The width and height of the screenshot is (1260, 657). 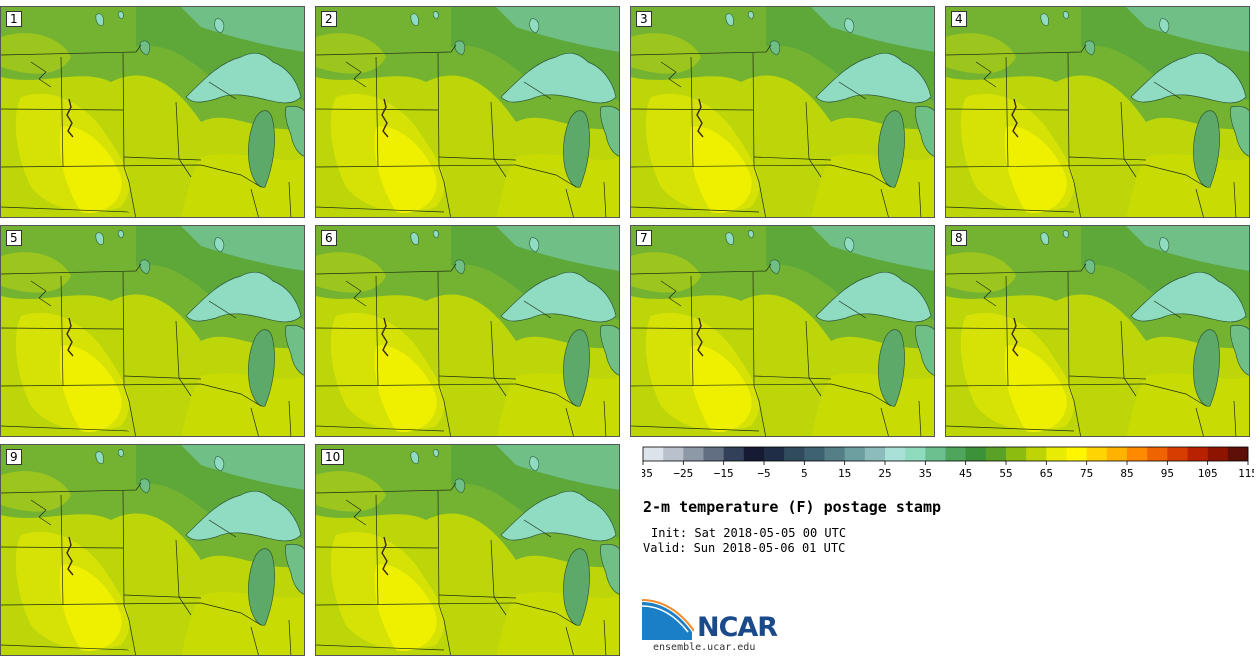 What do you see at coordinates (792, 507) in the screenshot?
I see `figure-title: 2-m temperature (F) postage stamp` at bounding box center [792, 507].